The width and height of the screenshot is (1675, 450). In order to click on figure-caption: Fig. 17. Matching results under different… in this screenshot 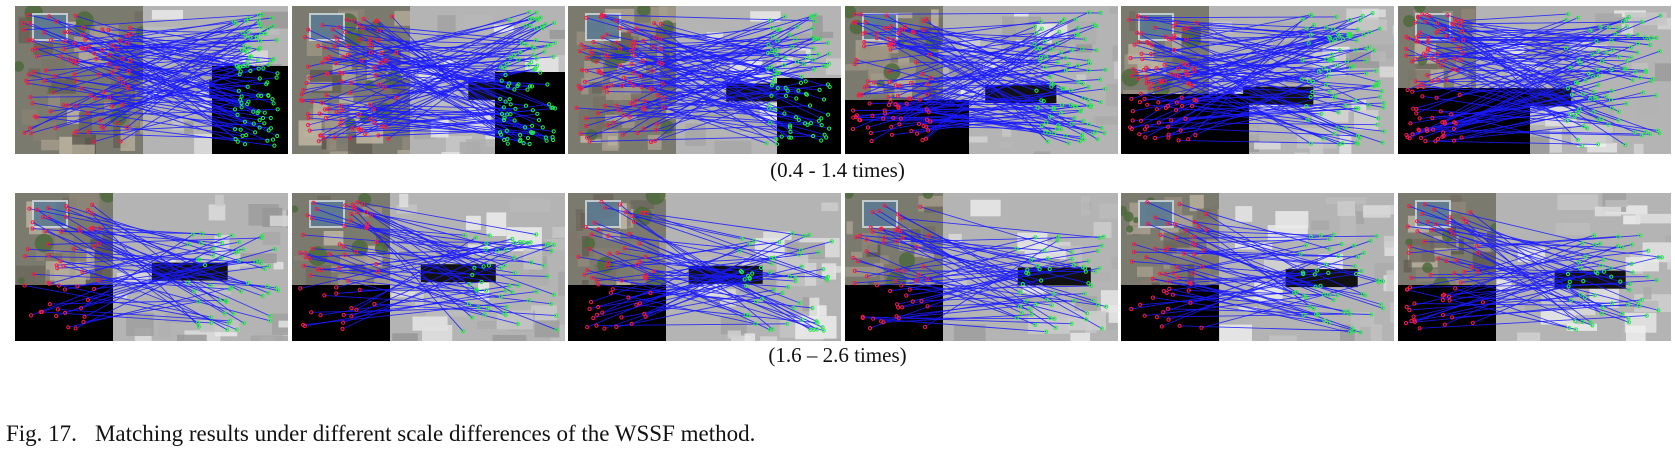, I will do `click(380, 434)`.